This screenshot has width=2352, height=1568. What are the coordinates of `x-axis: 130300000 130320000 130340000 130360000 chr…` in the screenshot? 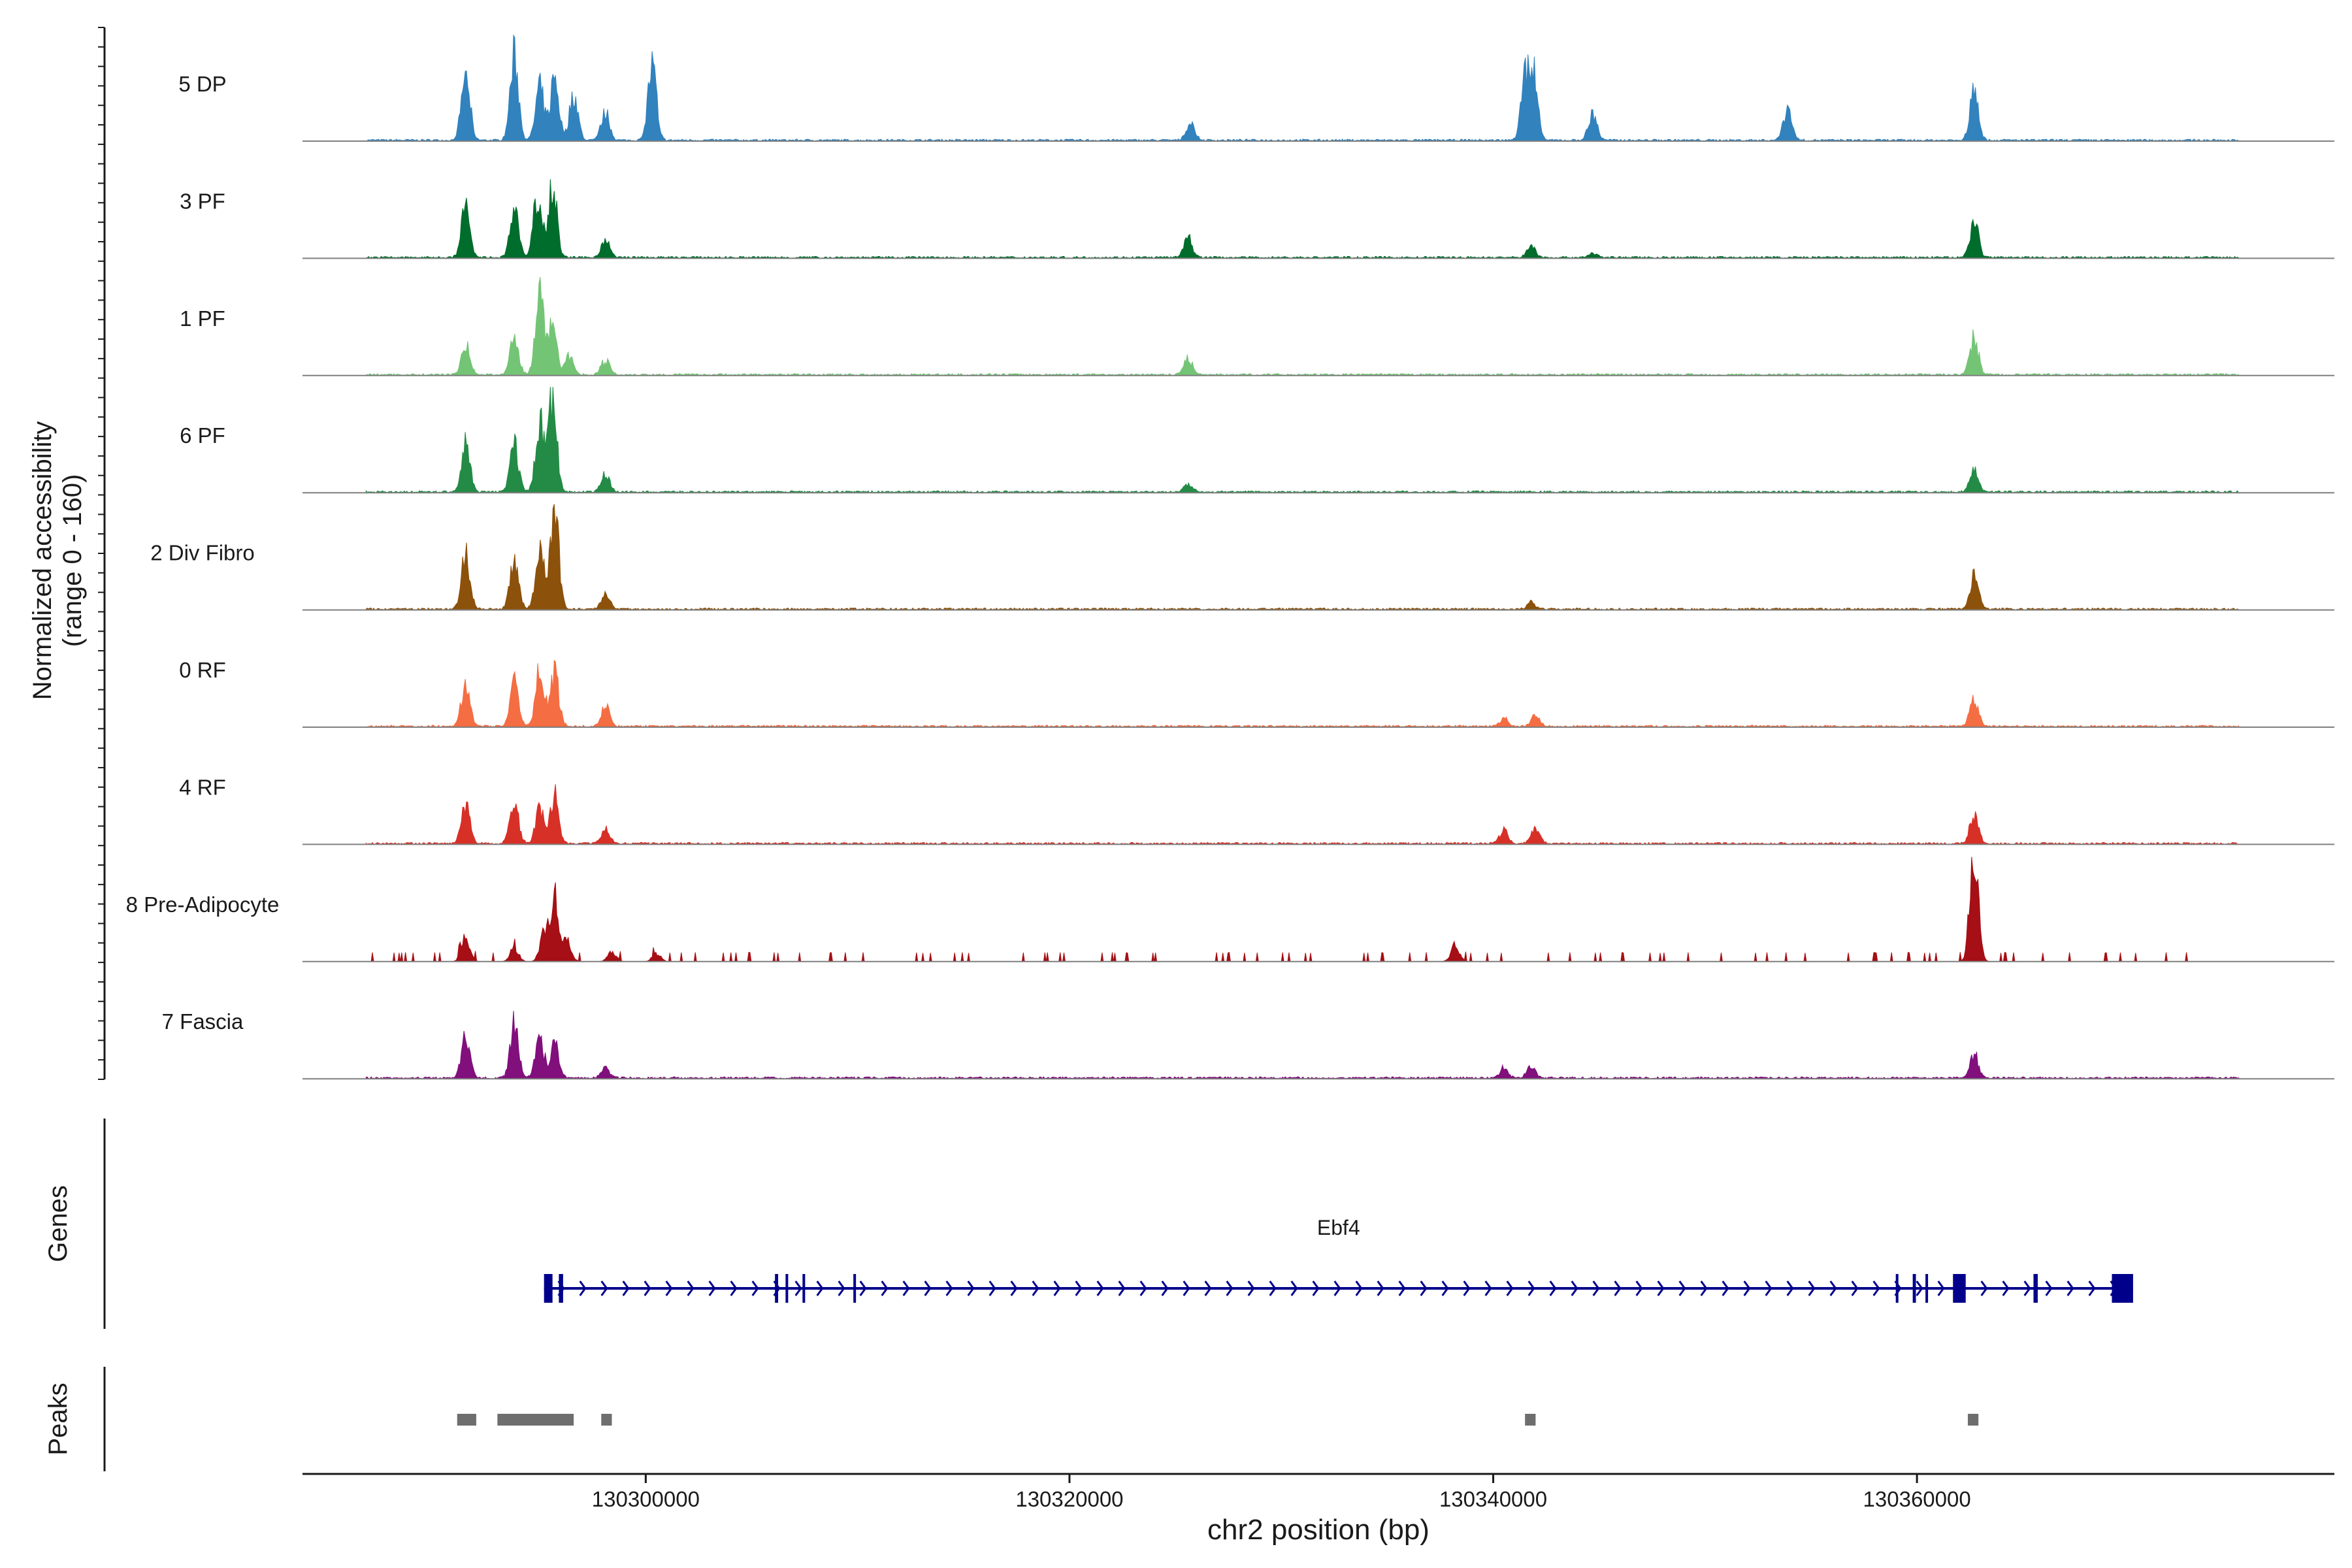 It's located at (1318, 1509).